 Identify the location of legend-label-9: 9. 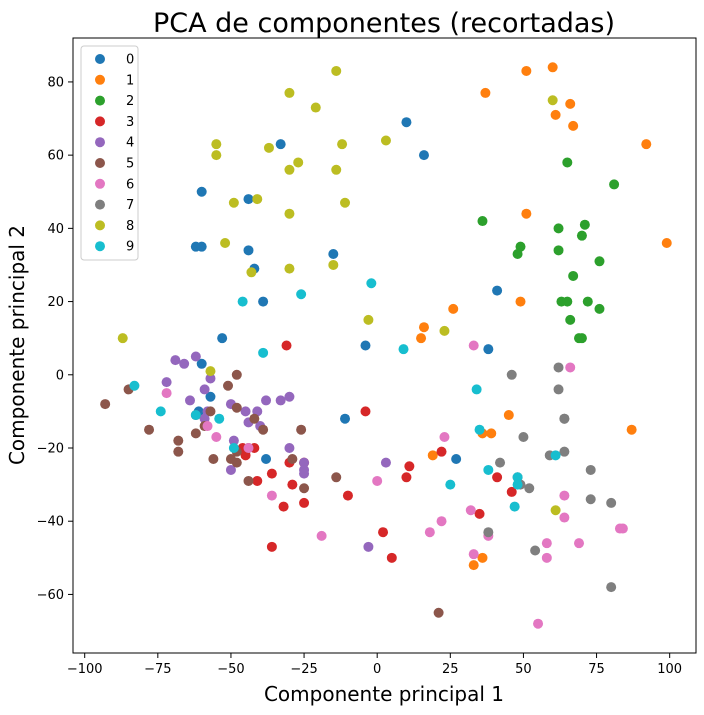
(130, 247).